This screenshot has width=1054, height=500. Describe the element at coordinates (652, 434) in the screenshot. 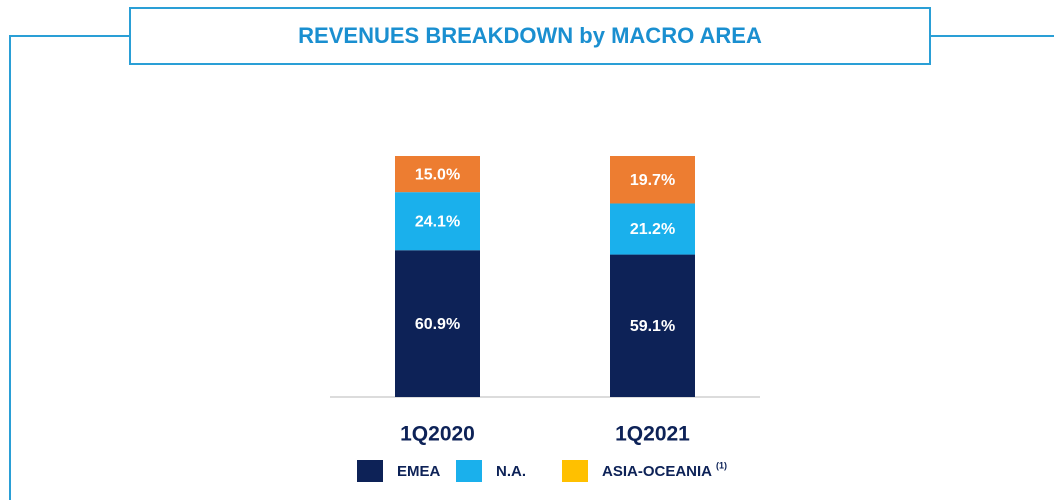

I see `x-tick-label: 1Q2021` at that location.